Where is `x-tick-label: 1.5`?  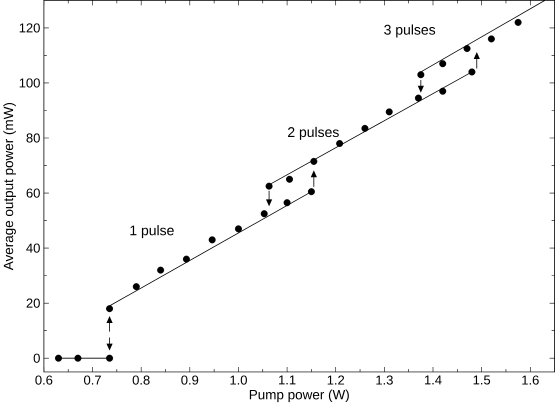
x-tick-label: 1.5 is located at coordinates (482, 379).